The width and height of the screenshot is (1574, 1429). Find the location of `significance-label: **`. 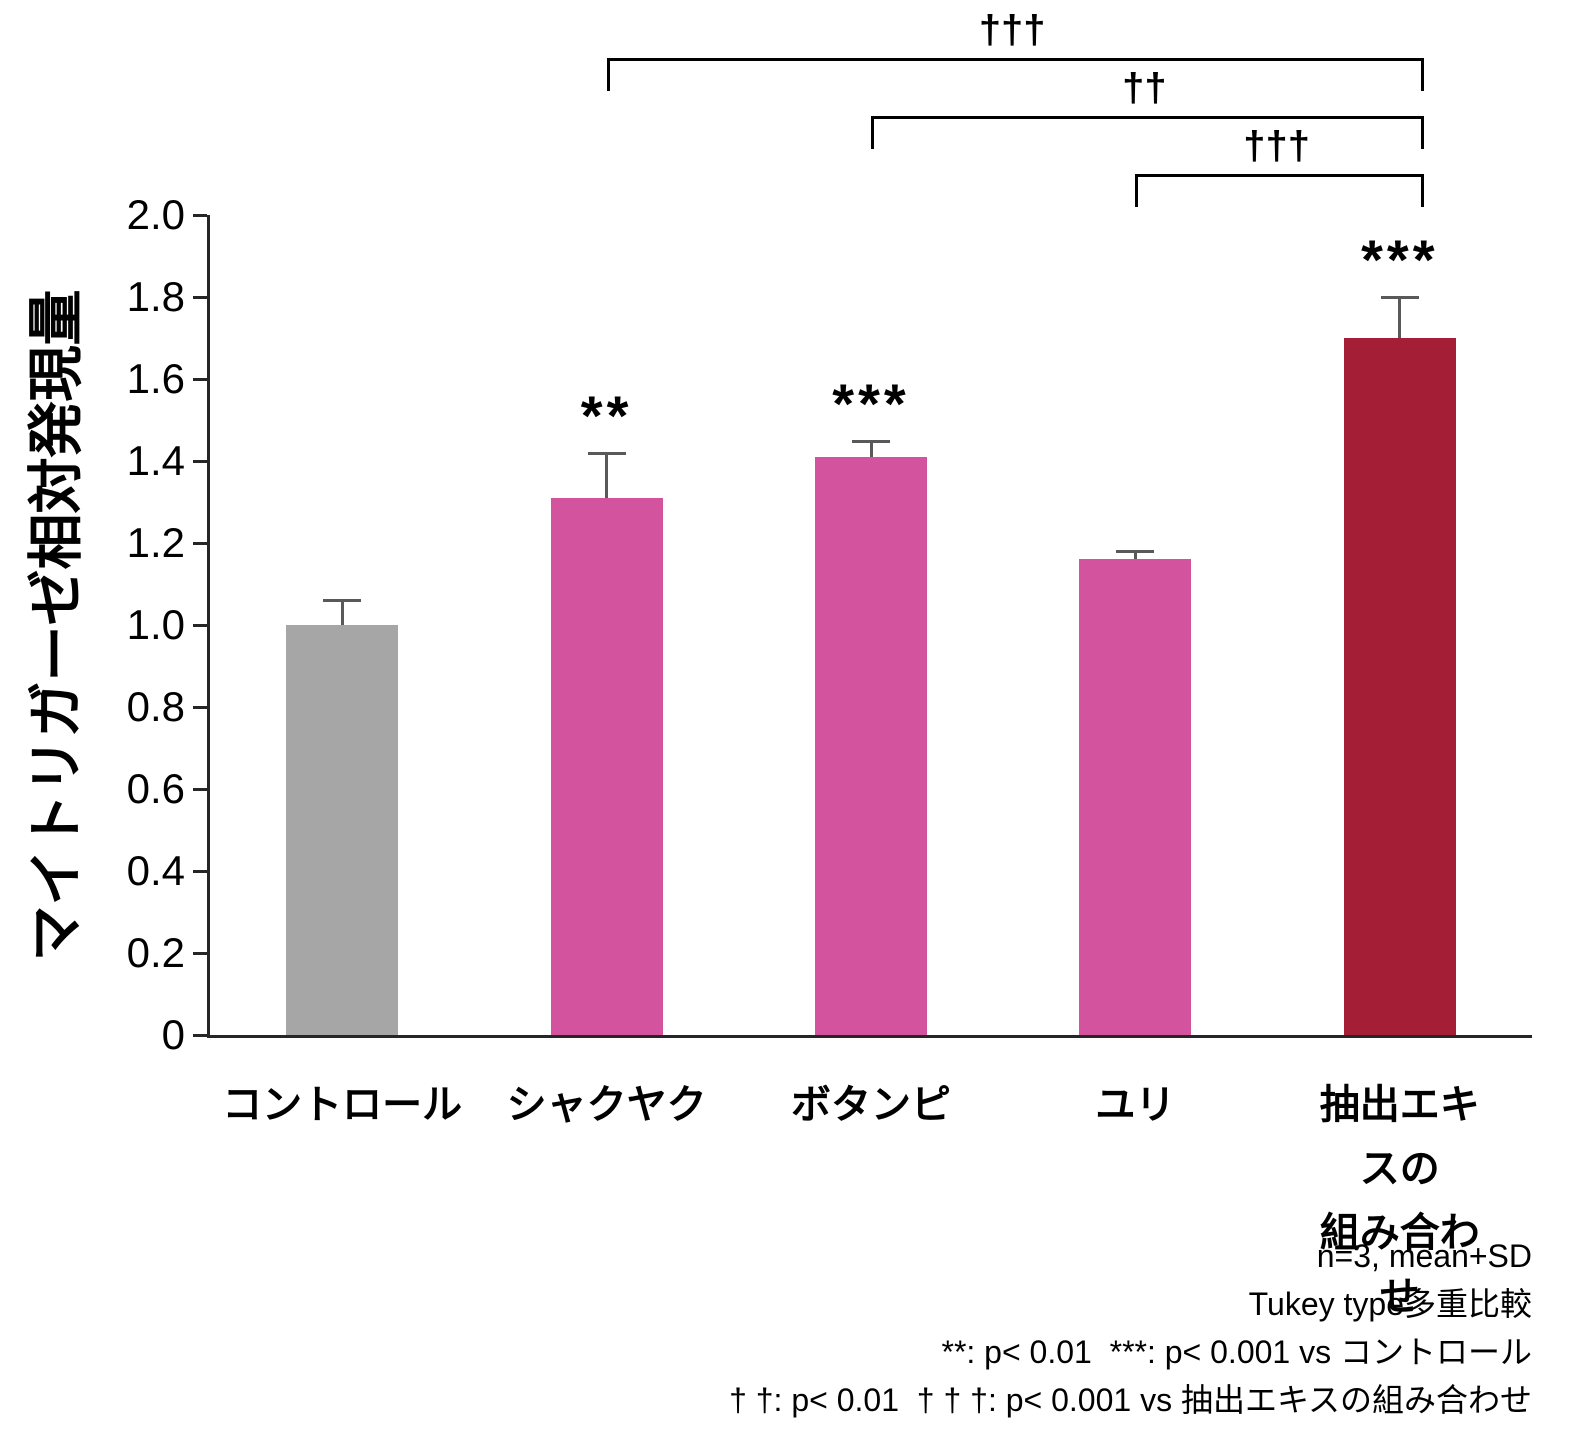

significance-label: ** is located at coordinates (606, 415).